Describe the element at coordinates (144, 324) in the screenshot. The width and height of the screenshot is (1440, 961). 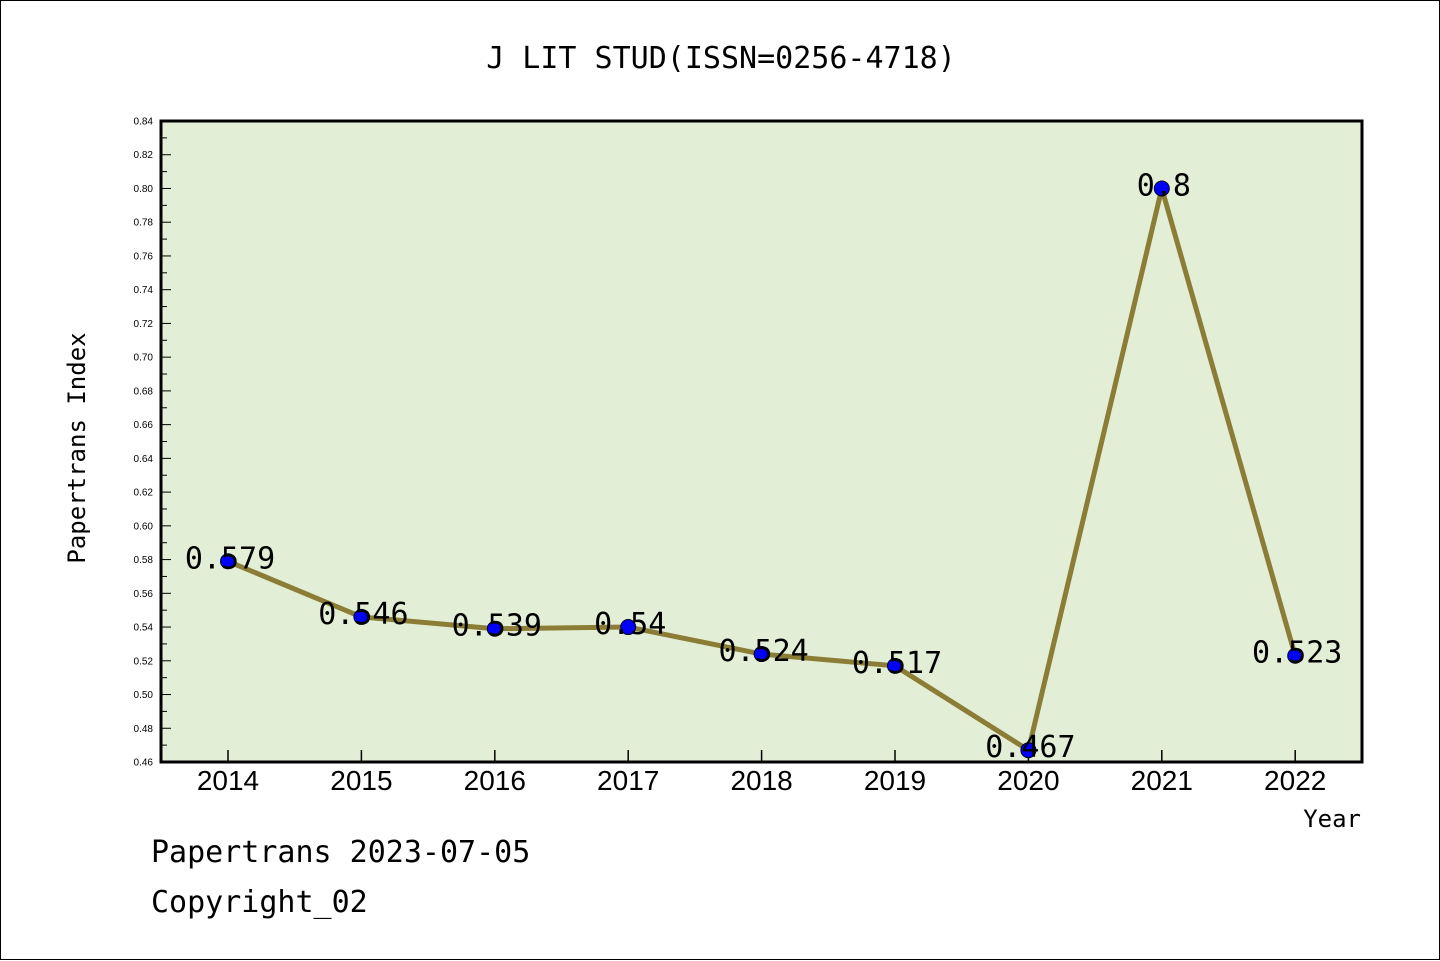
I see `y-tick-label: 0.72` at that location.